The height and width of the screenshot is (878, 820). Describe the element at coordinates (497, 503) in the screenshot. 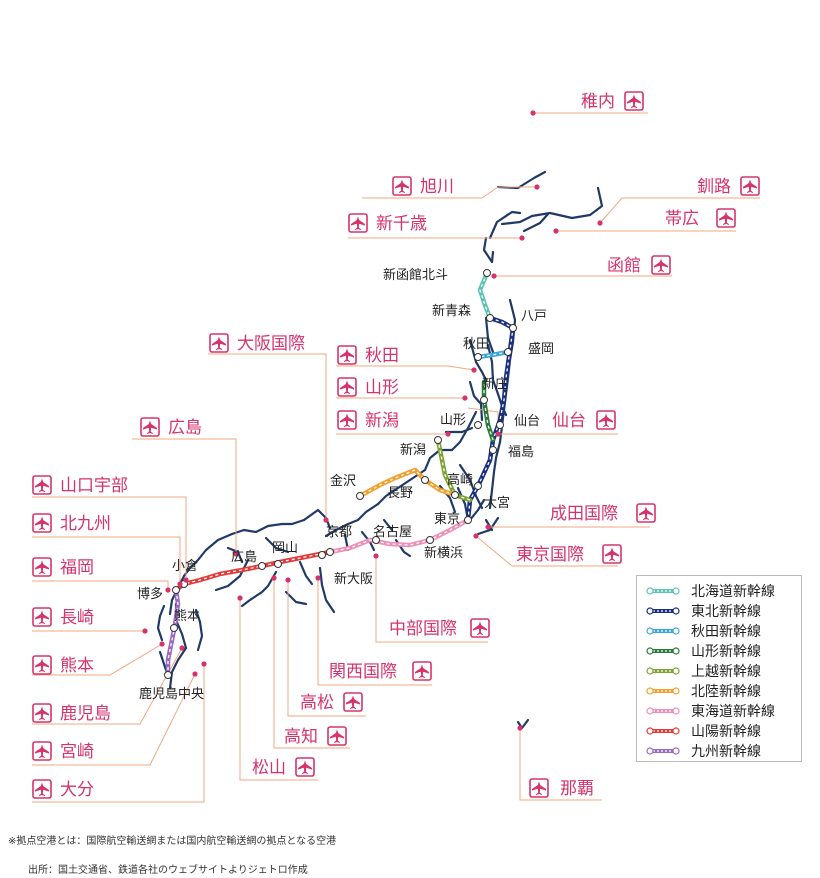

I see `station-label-omiya: 大宮` at that location.